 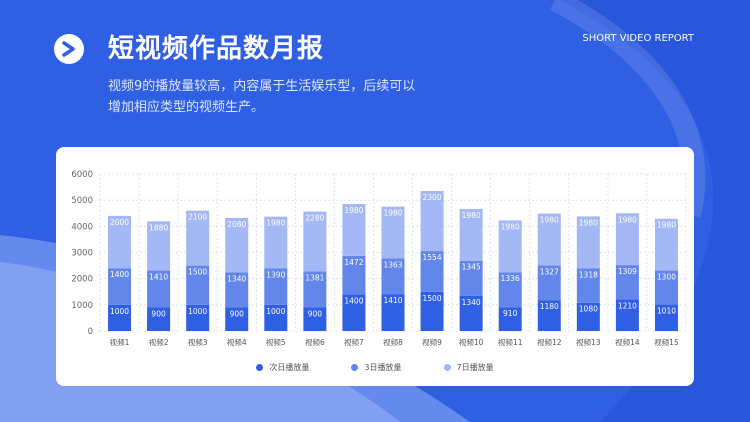 What do you see at coordinates (393, 342) in the screenshot?
I see `x-tick-label: 视频8` at bounding box center [393, 342].